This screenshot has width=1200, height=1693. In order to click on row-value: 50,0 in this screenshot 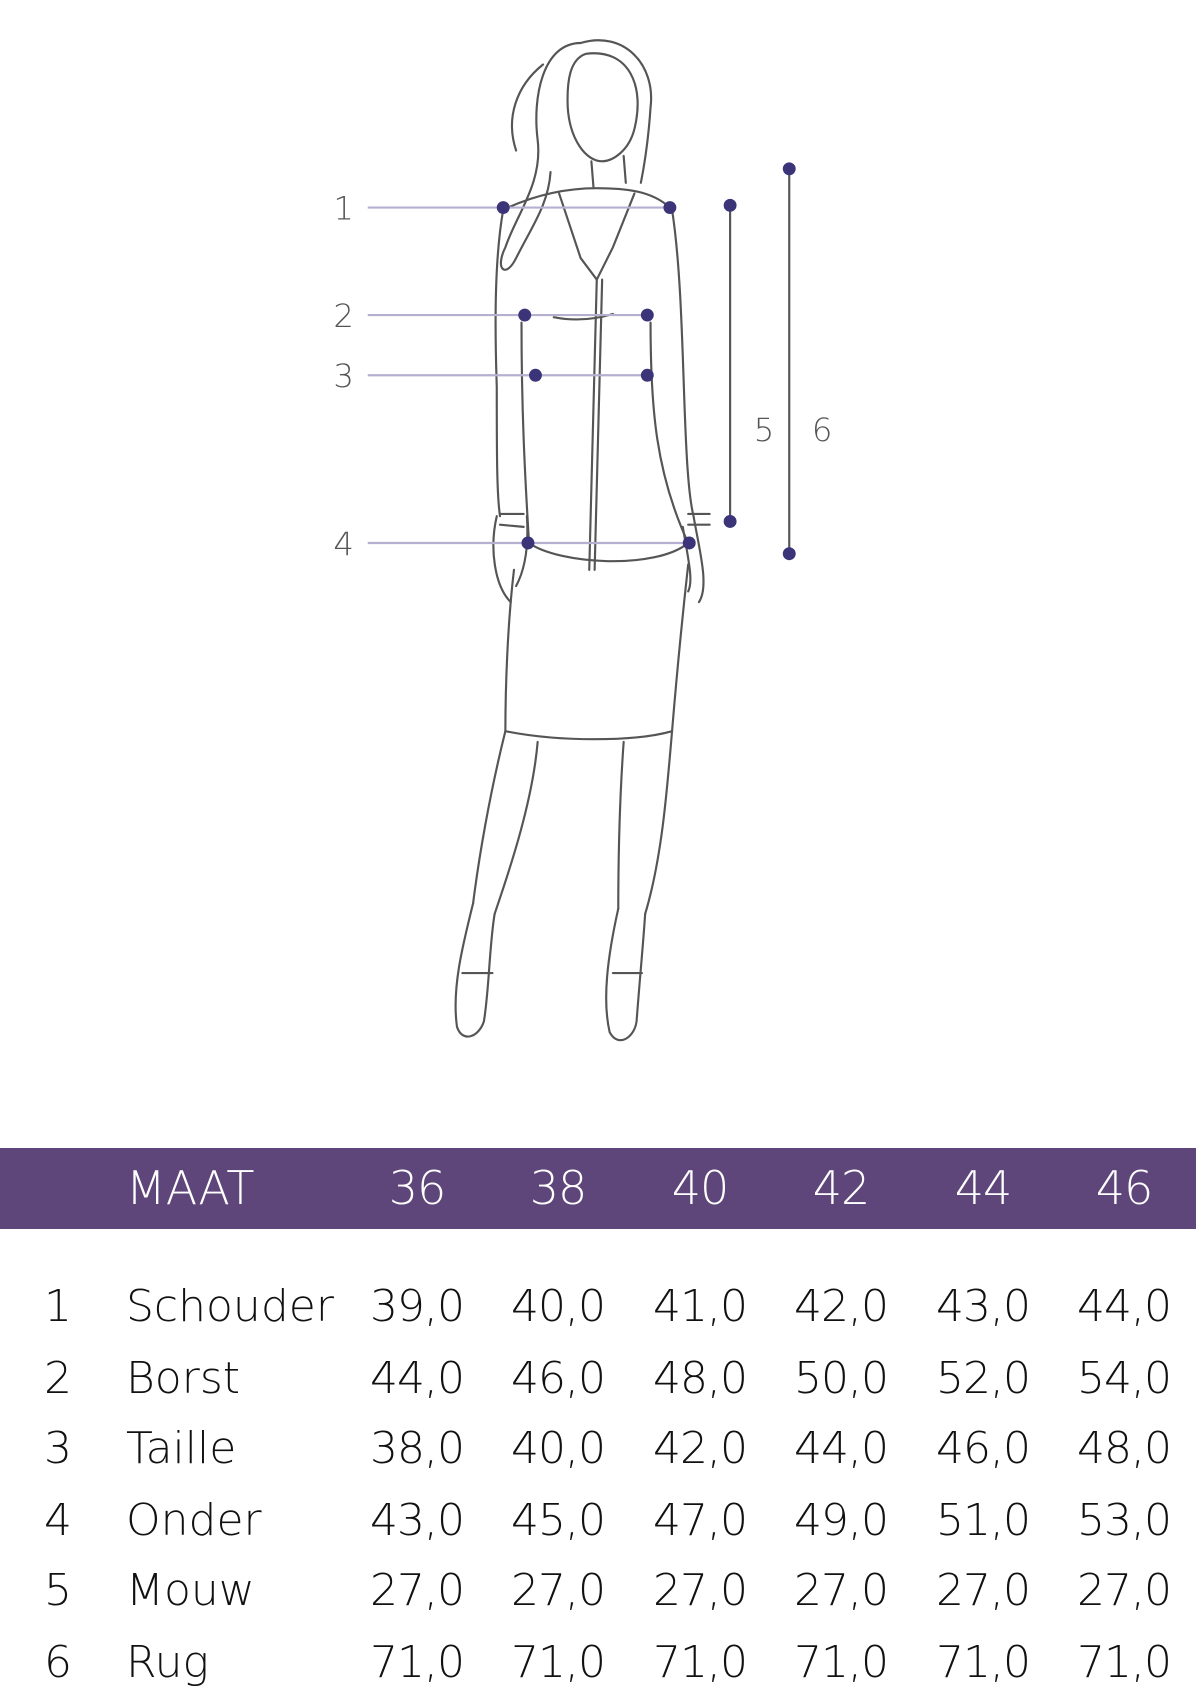, I will do `click(841, 1378)`.